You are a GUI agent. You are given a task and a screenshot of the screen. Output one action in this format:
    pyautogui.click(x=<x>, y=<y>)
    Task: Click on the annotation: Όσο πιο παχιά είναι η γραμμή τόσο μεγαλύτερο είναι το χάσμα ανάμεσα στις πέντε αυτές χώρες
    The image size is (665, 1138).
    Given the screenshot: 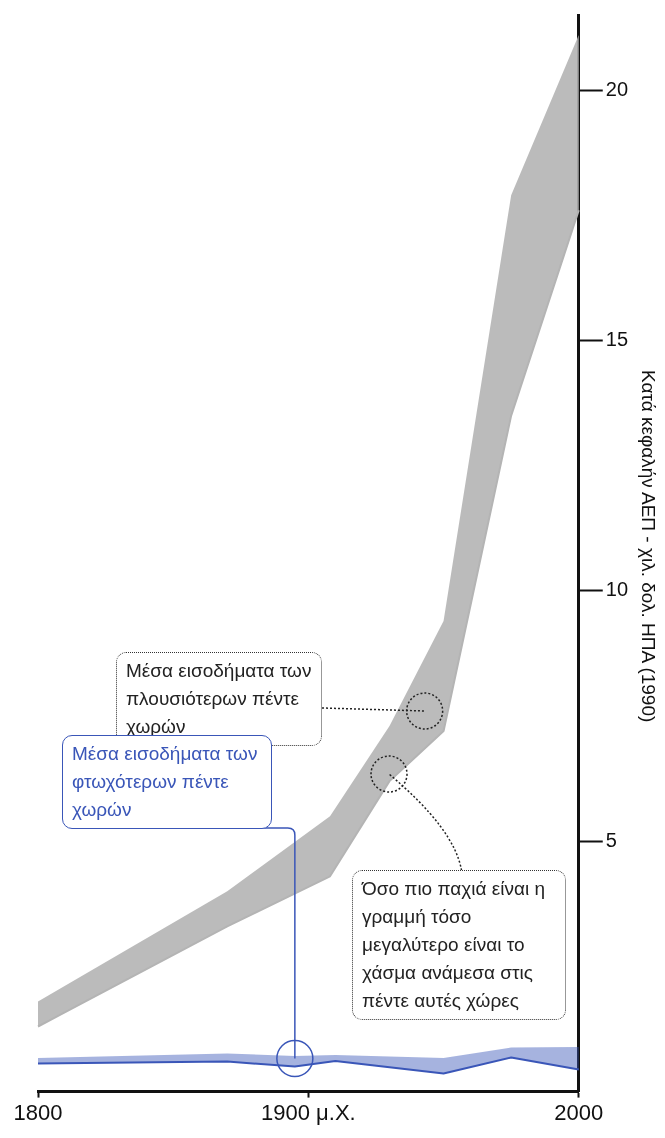 What is the action you would take?
    pyautogui.click(x=459, y=945)
    